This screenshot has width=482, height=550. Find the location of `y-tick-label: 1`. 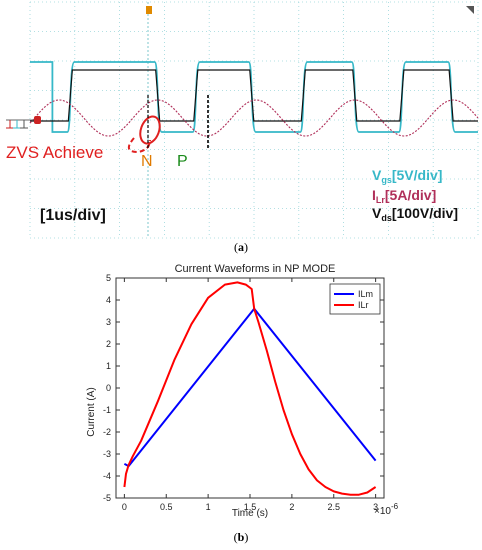

y-tick-label: 1 is located at coordinates (108, 366).